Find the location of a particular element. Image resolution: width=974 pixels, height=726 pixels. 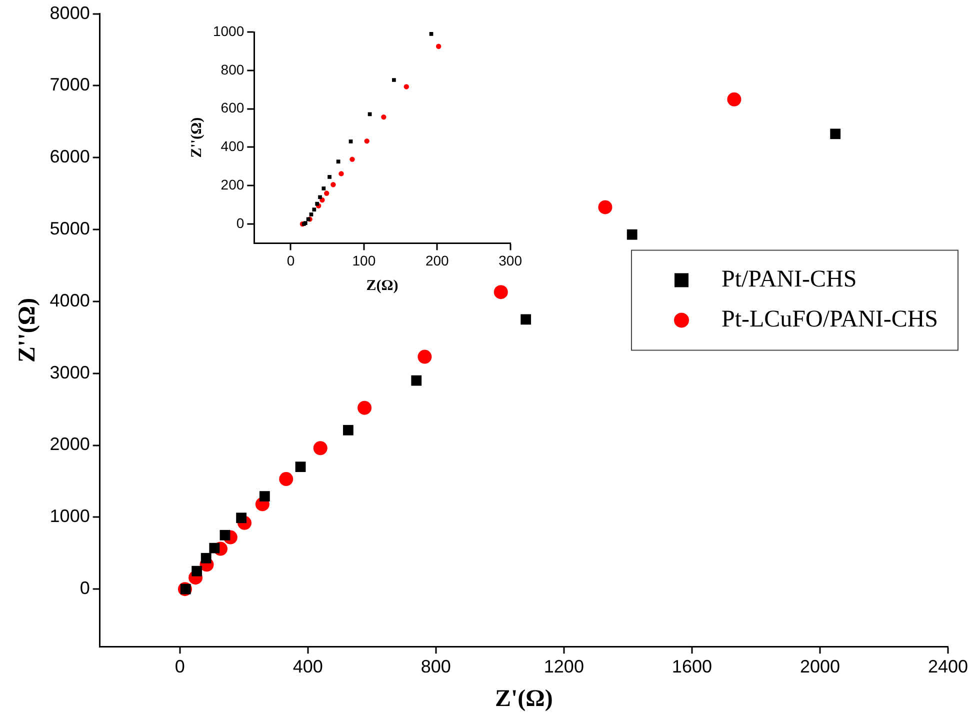

y-tick-label: 3000 is located at coordinates (70, 372).